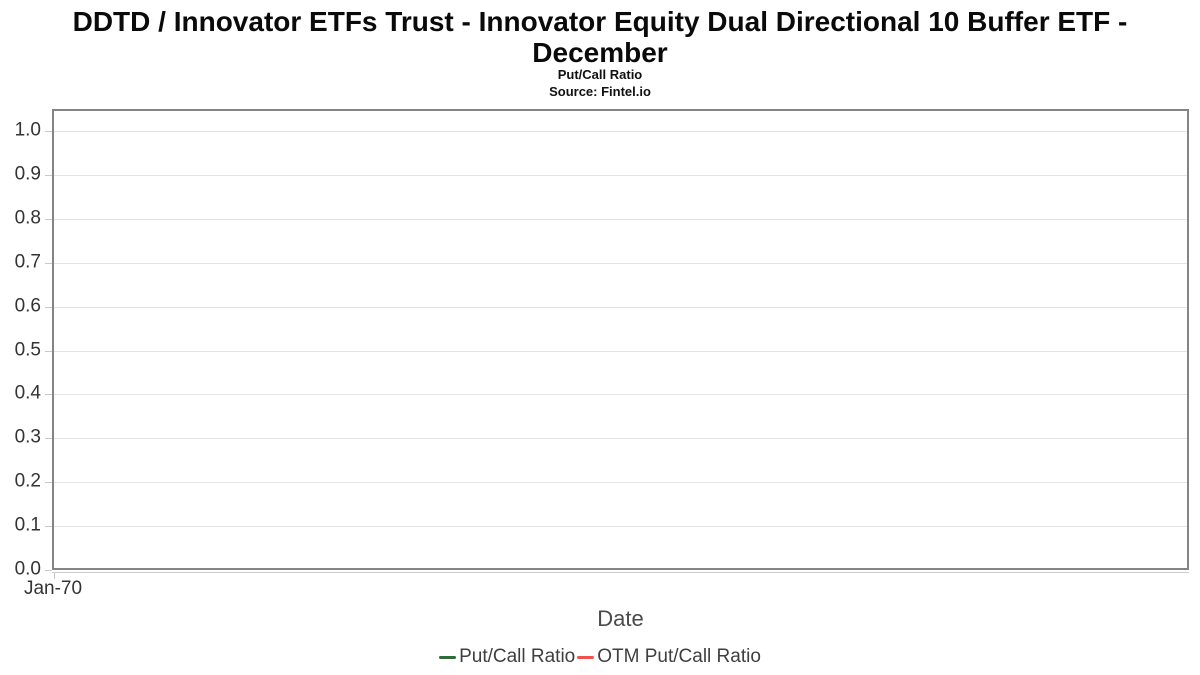 The height and width of the screenshot is (675, 1200). What do you see at coordinates (586, 657) in the screenshot?
I see `legend-line-marker-red` at bounding box center [586, 657].